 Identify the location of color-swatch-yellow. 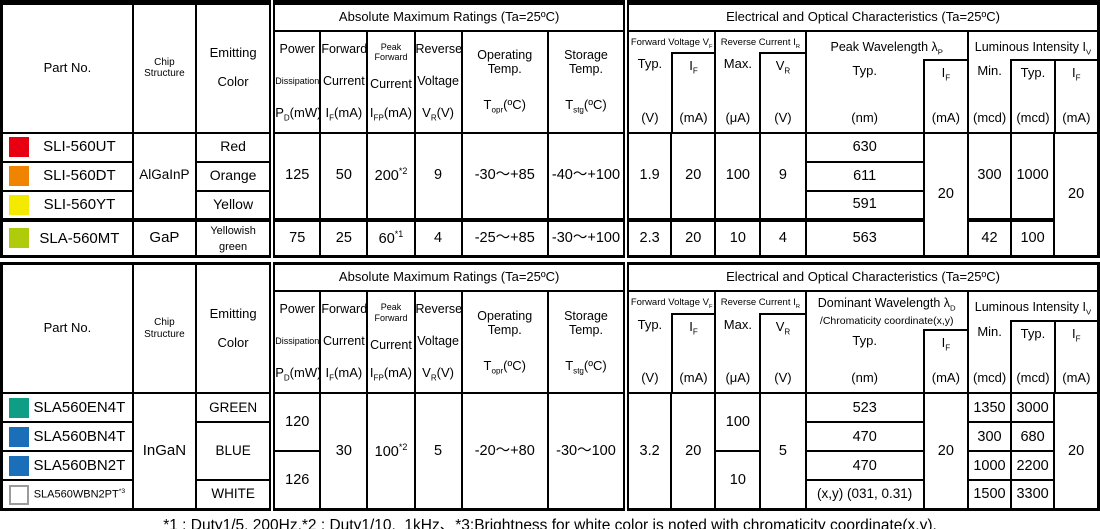
(19, 204).